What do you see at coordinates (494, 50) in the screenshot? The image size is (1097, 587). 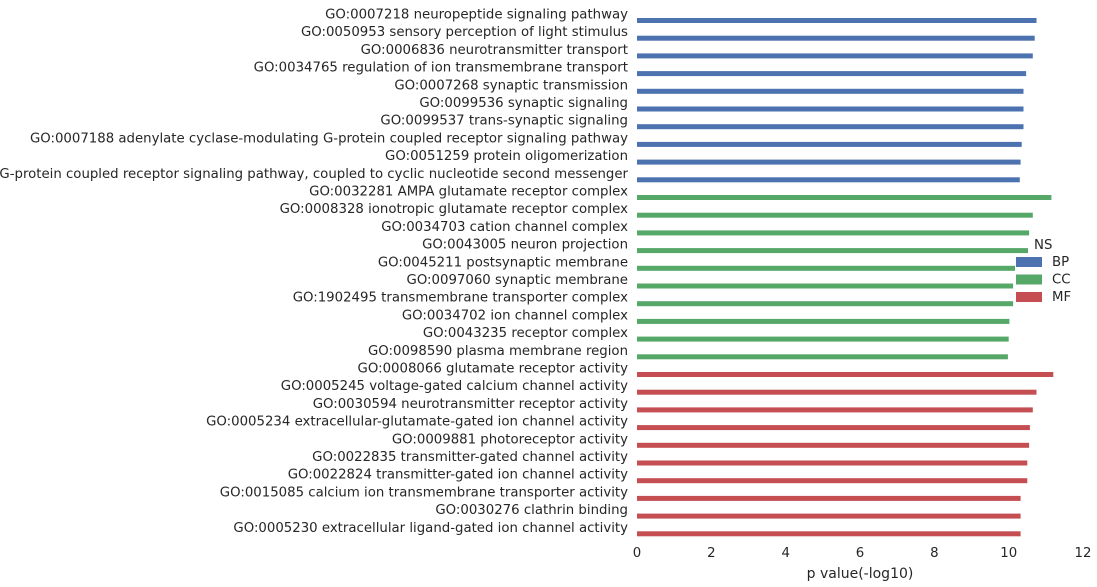 I see `category-label: GO:0006836 neurotransmitter transport` at bounding box center [494, 50].